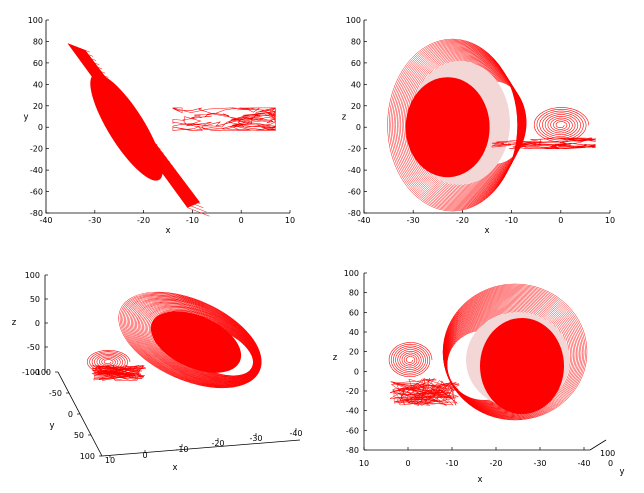  What do you see at coordinates (352, 411) in the screenshot?
I see `z-tick-label: -40` at bounding box center [352, 411].